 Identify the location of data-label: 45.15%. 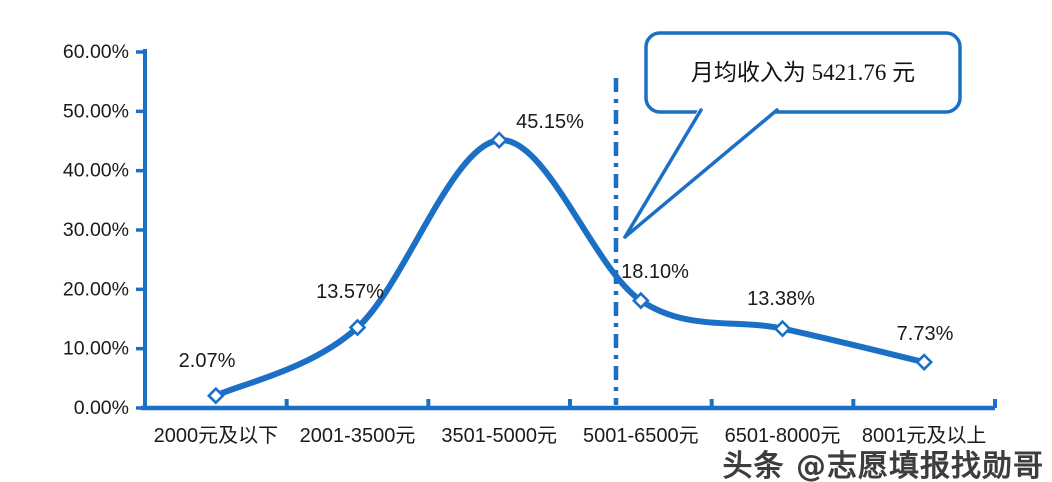
(550, 122).